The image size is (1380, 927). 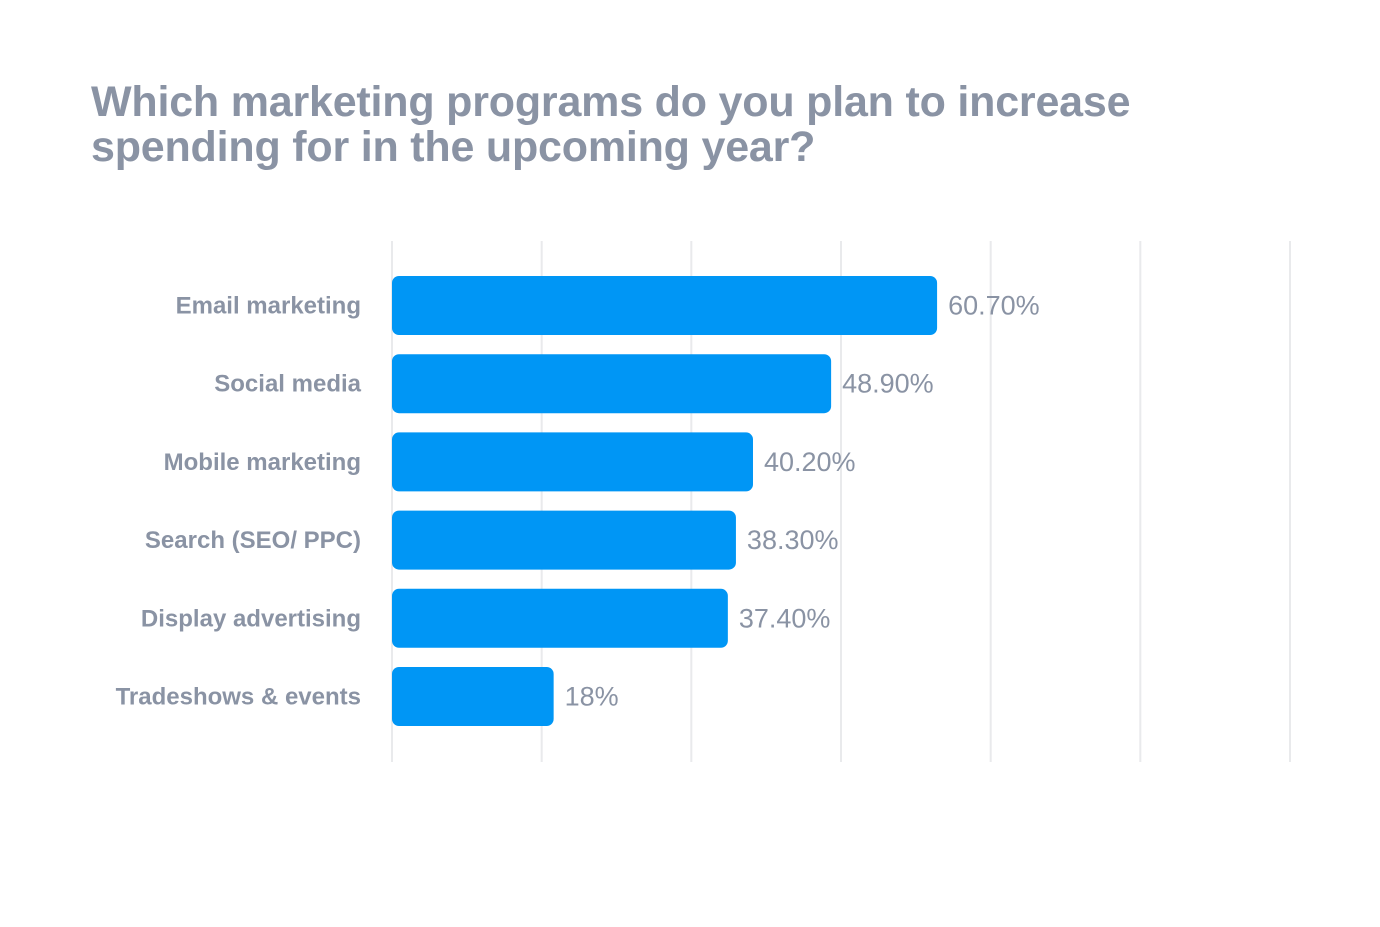 I want to click on value-label-3: 38.30%, so click(x=793, y=540).